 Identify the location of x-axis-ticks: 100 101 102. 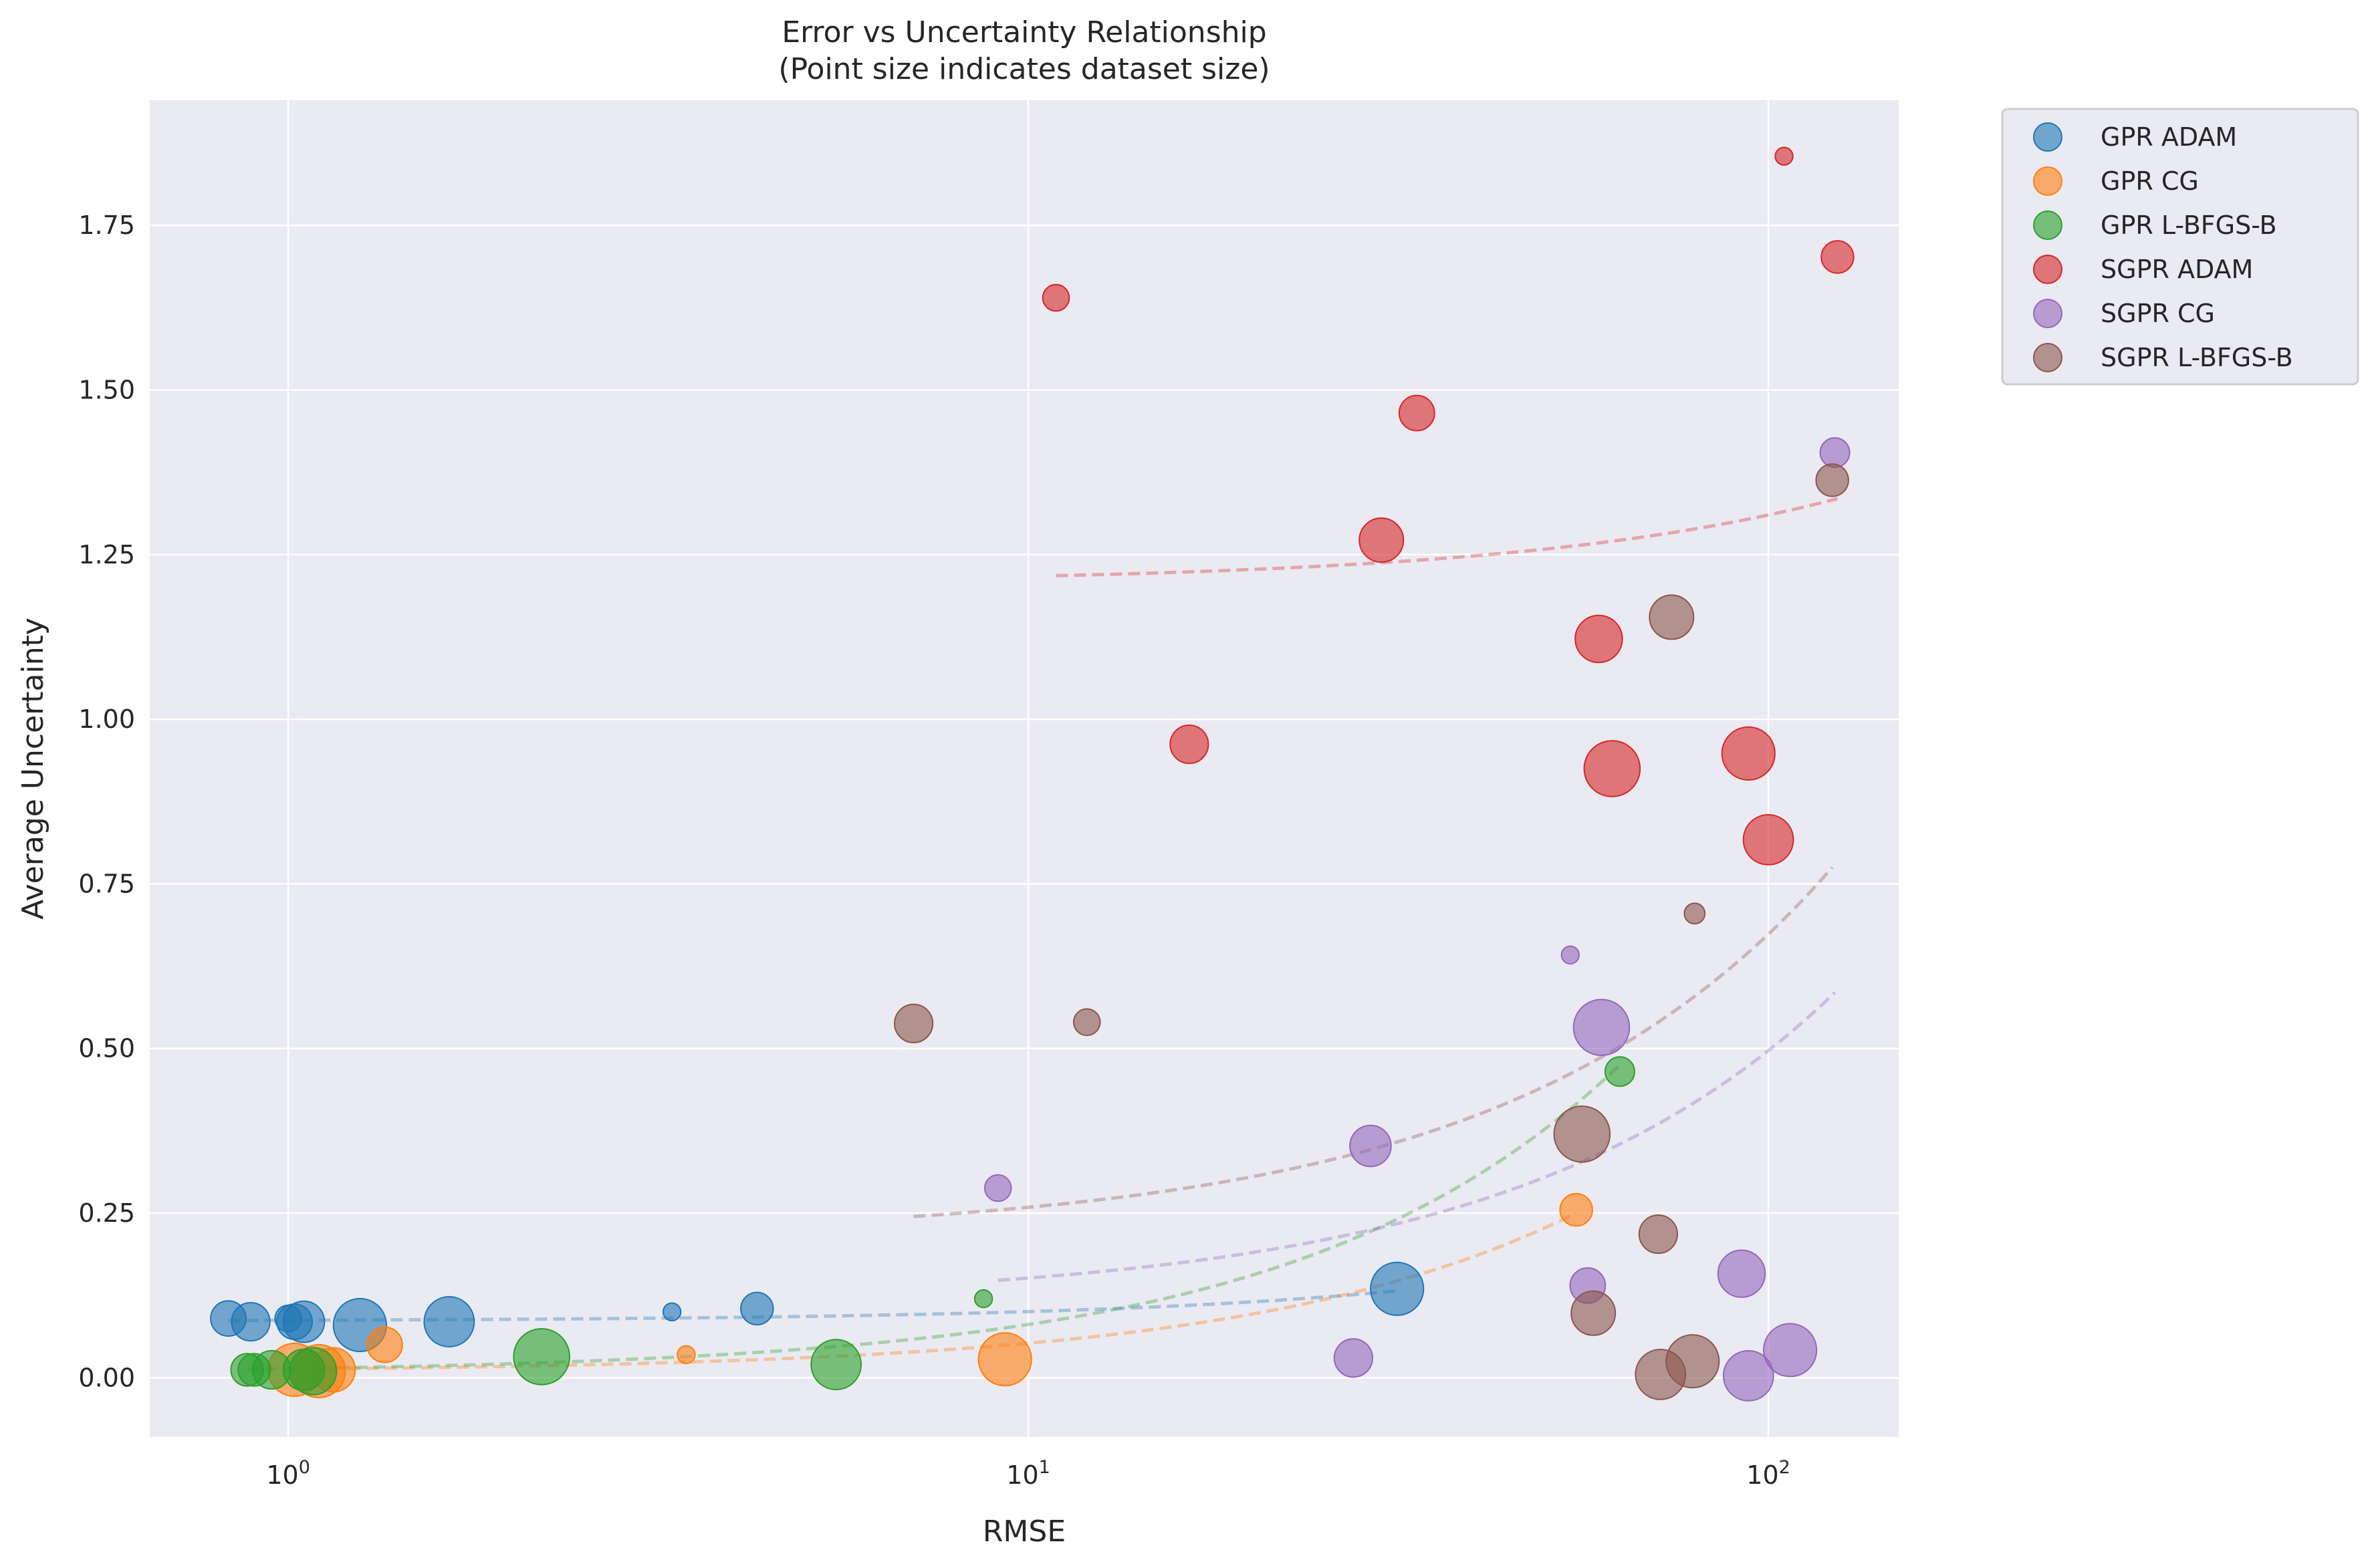
(1028, 1474).